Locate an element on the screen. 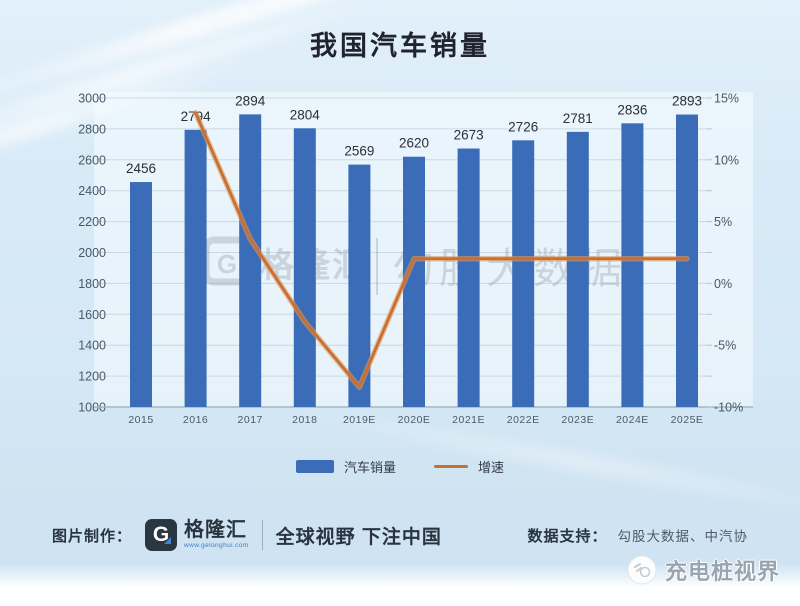 The height and width of the screenshot is (606, 800). y-axis-label-left: 3000 is located at coordinates (92, 99).